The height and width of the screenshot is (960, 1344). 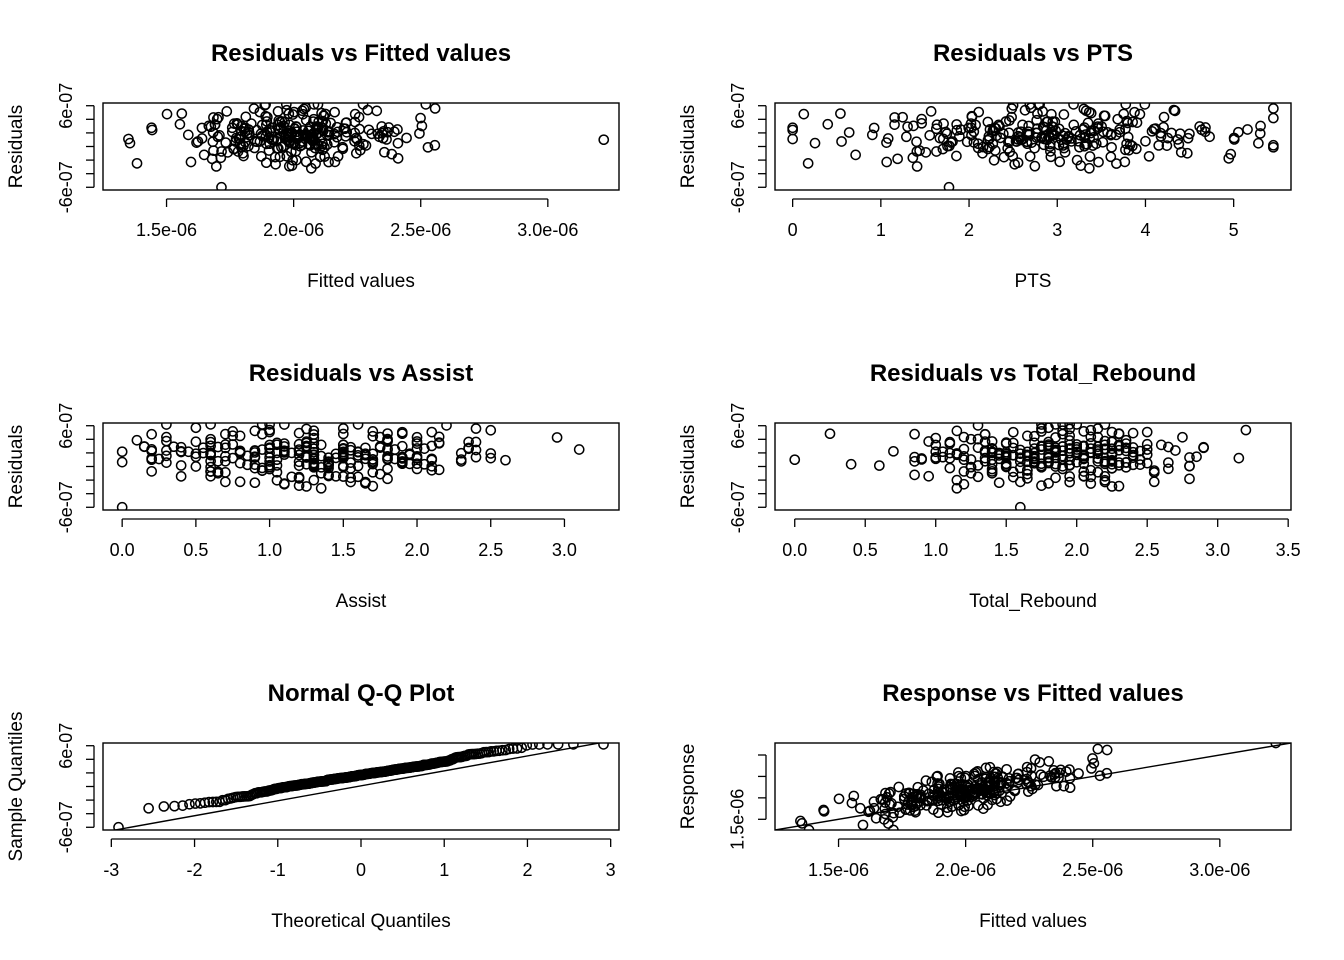 I want to click on y-tick-label: -6e-07, so click(x=738, y=187).